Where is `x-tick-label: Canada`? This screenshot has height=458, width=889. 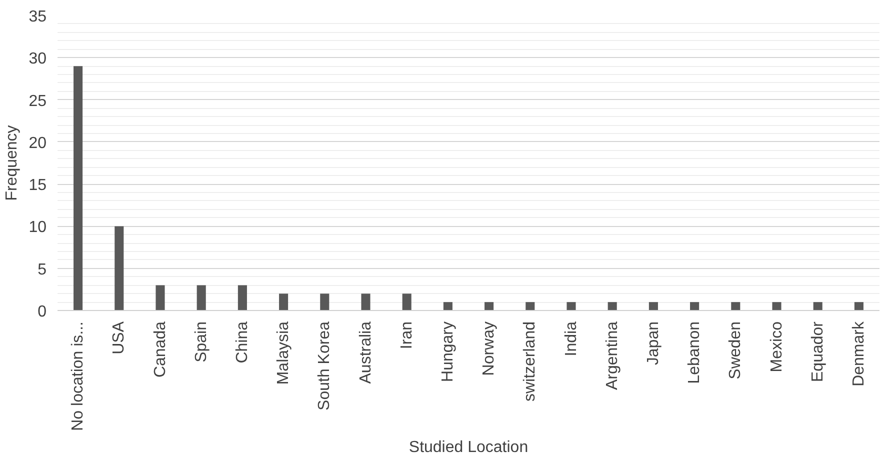
x-tick-label: Canada is located at coordinates (160, 349).